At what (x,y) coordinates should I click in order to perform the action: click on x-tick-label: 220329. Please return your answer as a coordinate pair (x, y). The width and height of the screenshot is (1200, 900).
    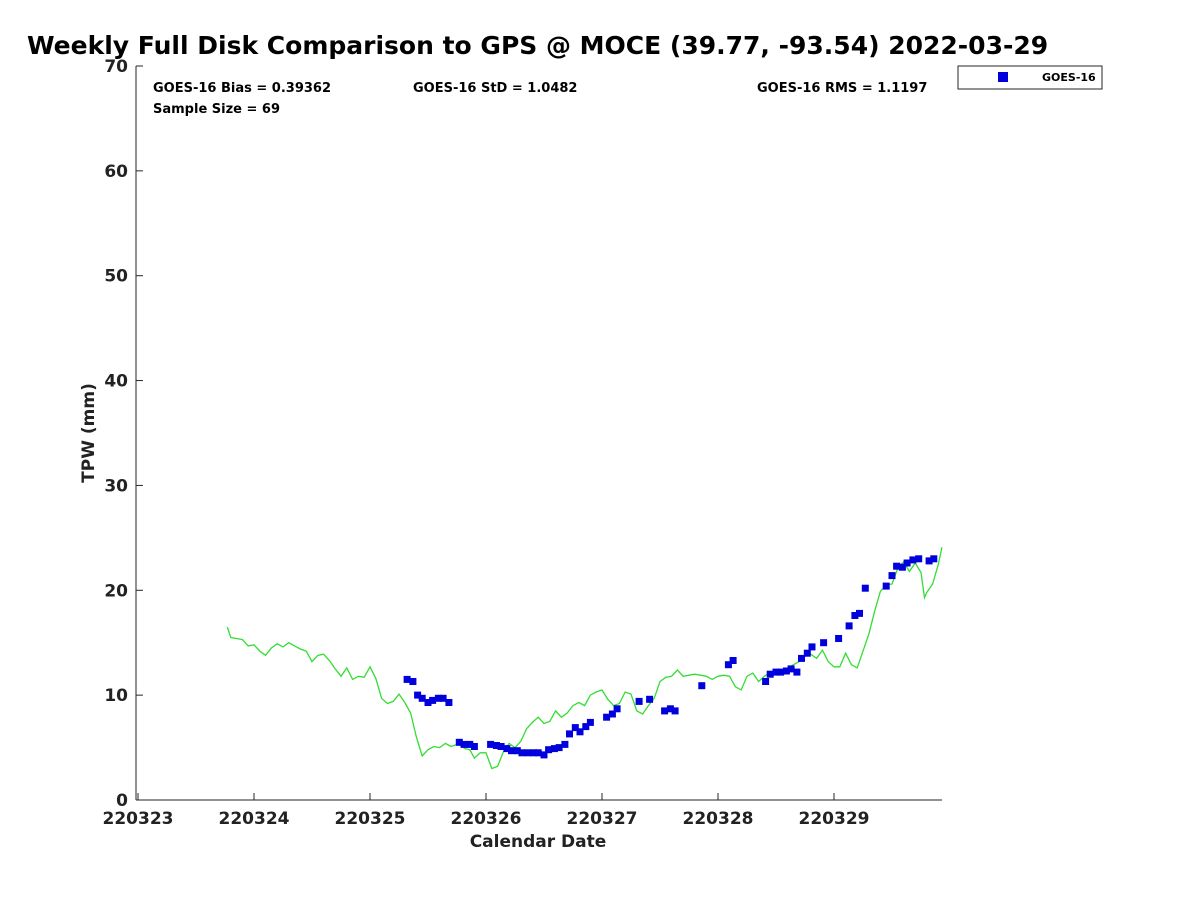
    Looking at the image, I should click on (834, 819).